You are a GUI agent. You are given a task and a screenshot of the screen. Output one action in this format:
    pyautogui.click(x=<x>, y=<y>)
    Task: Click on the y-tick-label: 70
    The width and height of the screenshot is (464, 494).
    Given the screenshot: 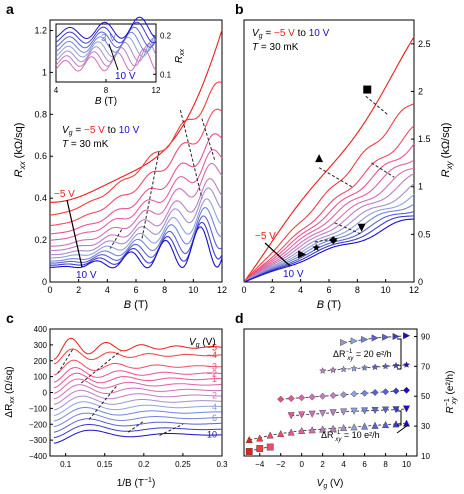 What is the action you would take?
    pyautogui.click(x=425, y=366)
    